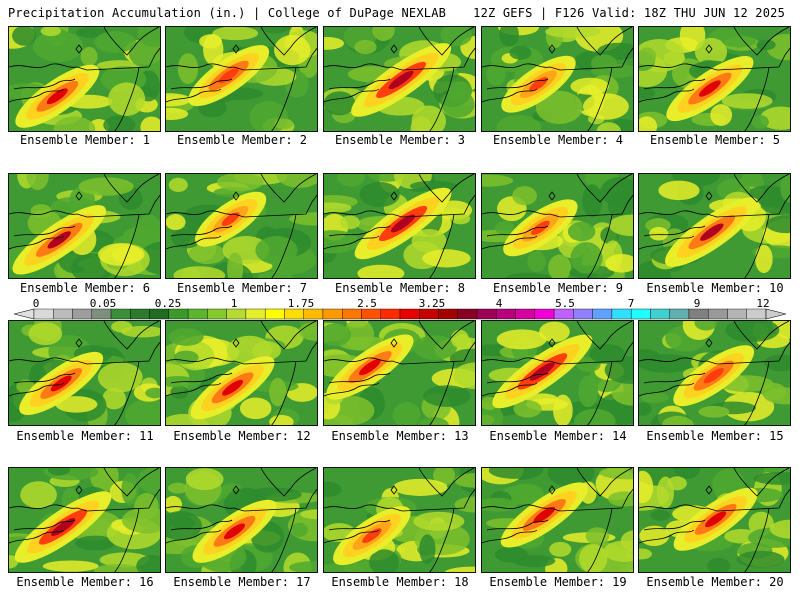  What do you see at coordinates (715, 436) in the screenshot?
I see `member-label: Ensemble Member: 15` at bounding box center [715, 436].